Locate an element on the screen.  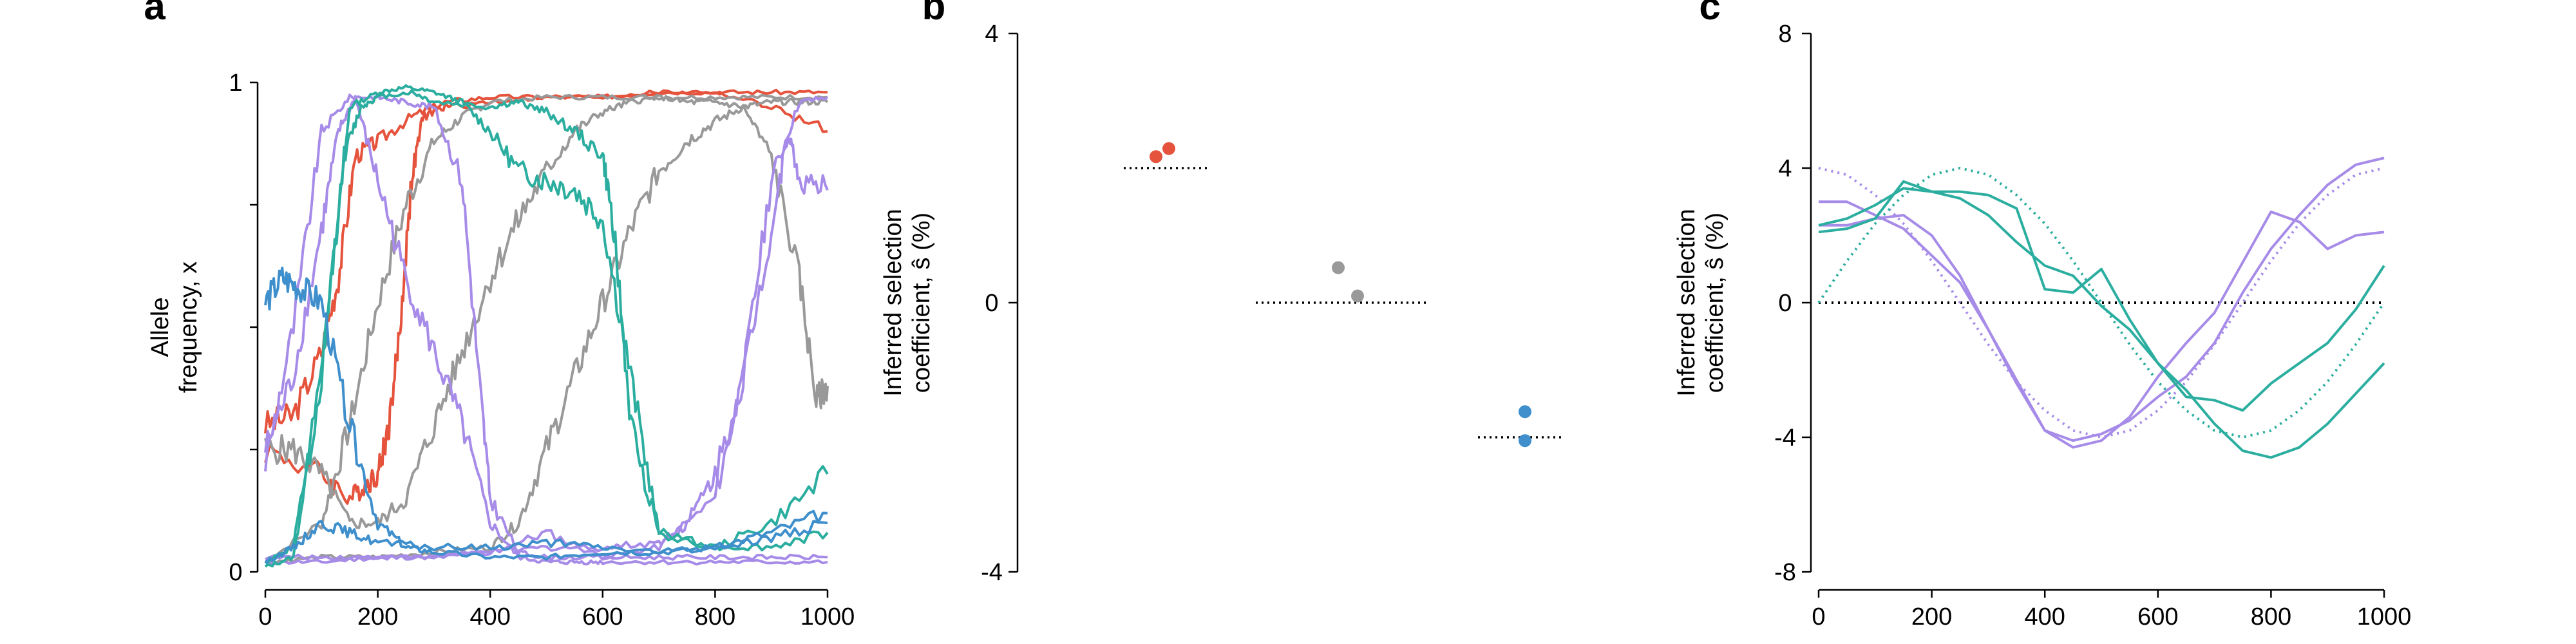
panel-b-y-tick-label: -4 is located at coordinates (992, 572).